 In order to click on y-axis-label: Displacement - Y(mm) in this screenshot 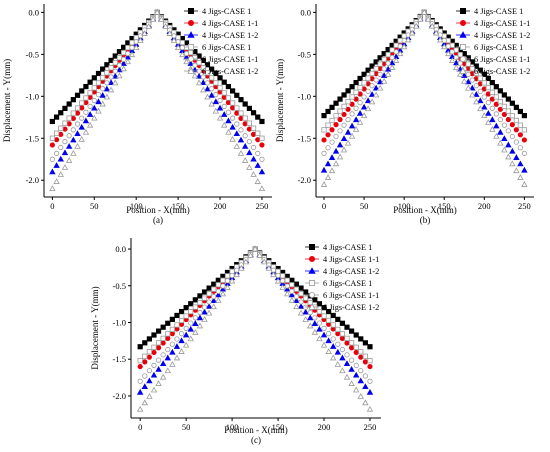, I will do `click(95, 327)`.